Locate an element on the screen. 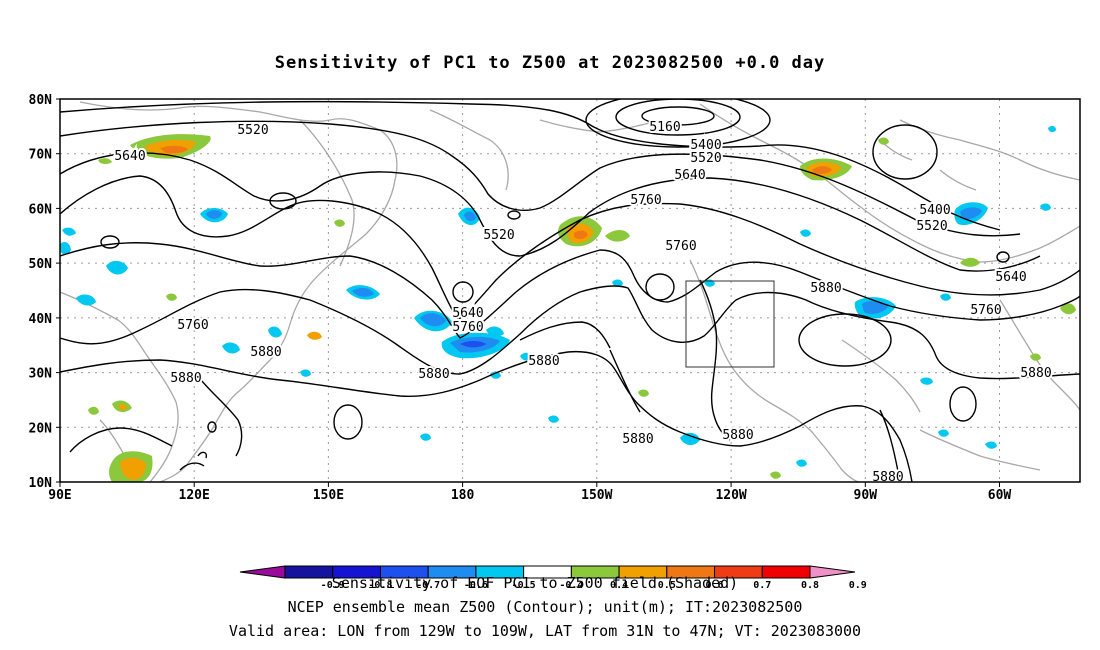 The image size is (1100, 650). colorbar-tick-label: 0.4 is located at coordinates (619, 585).